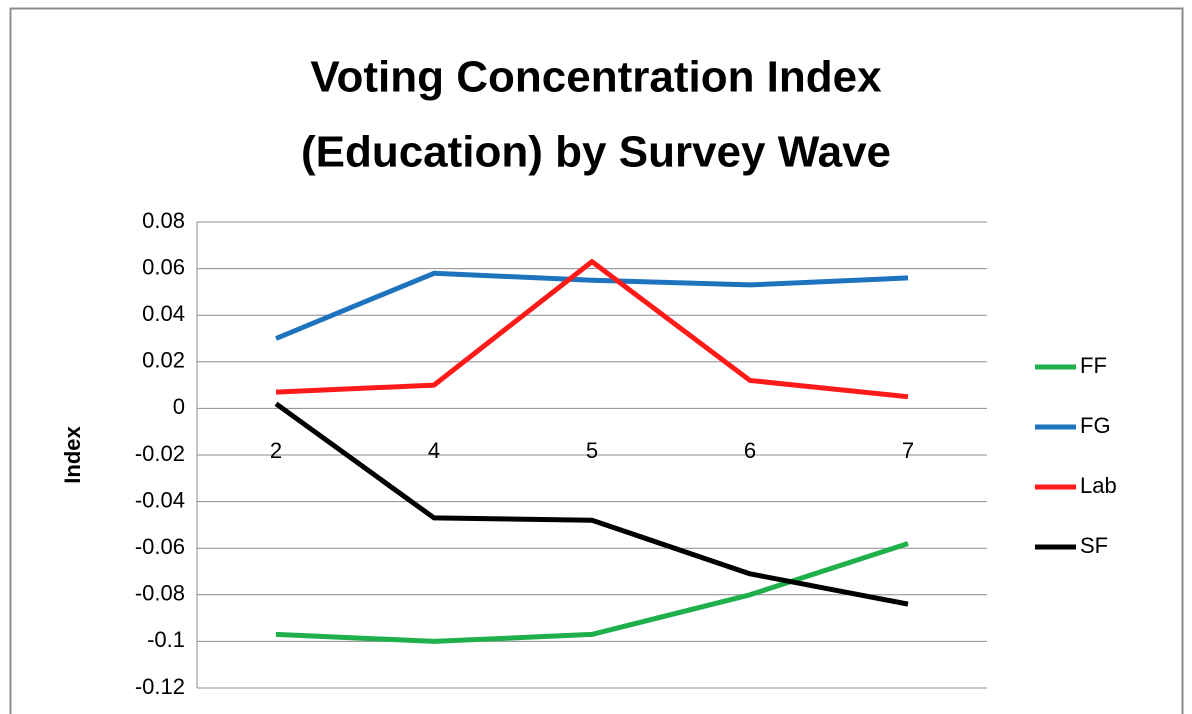  I want to click on y-tick-label: 0, so click(179, 406).